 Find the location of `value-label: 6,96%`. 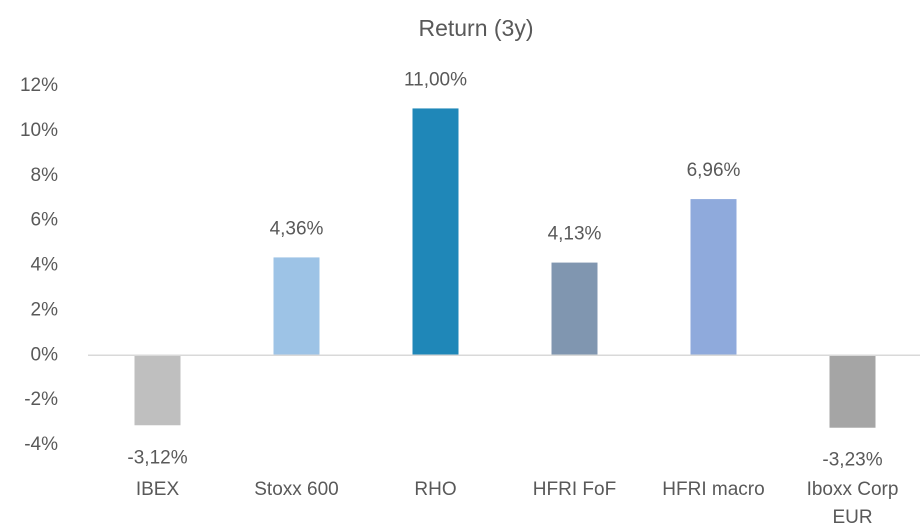

value-label: 6,96% is located at coordinates (714, 170).